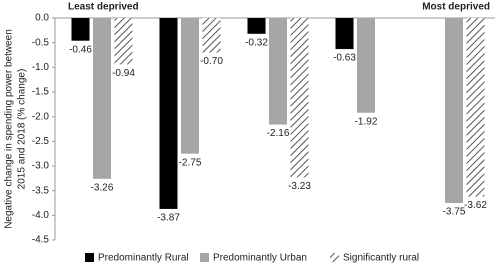  What do you see at coordinates (260, 258) in the screenshot?
I see `legend-label: Predominantly Urban` at bounding box center [260, 258].